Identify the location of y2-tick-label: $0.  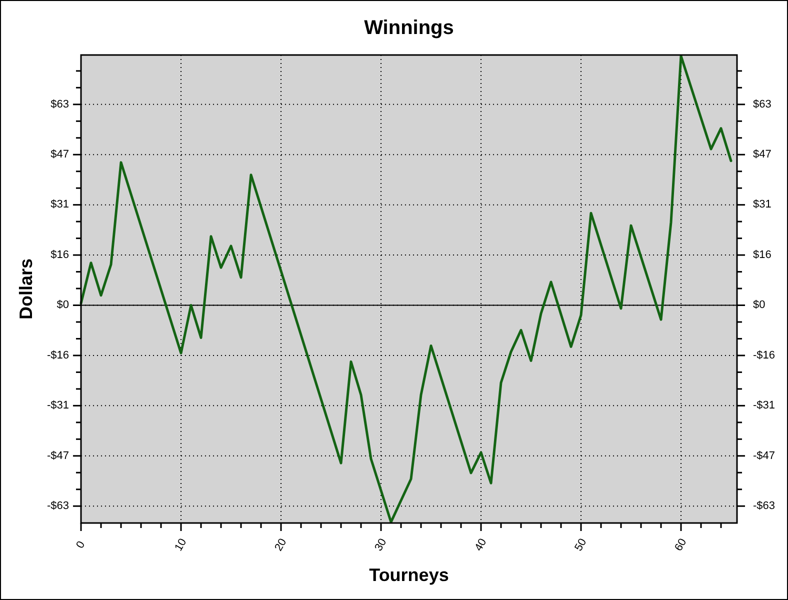
(759, 305).